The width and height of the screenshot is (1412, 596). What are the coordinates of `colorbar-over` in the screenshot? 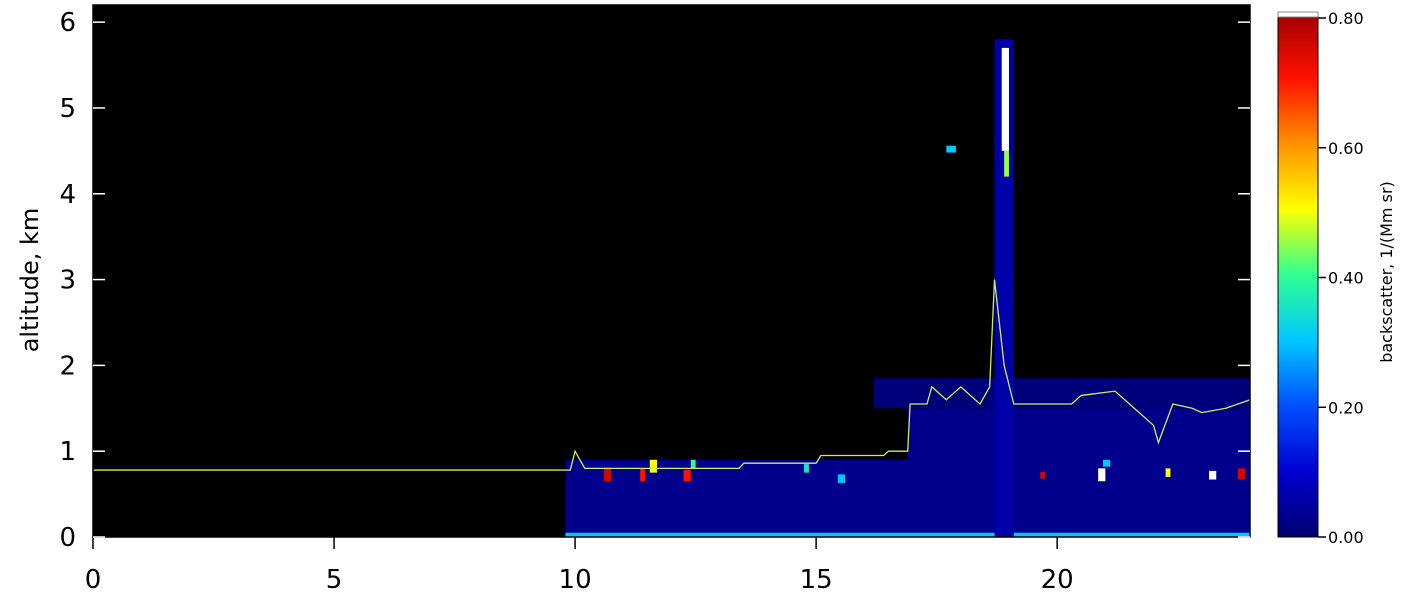 It's located at (1298, 14).